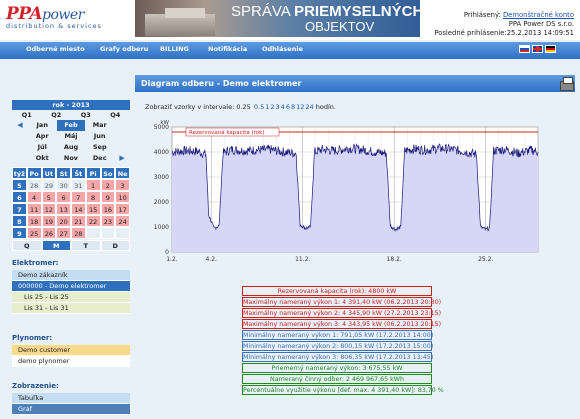 This screenshot has height=419, width=580. Describe the element at coordinates (337, 368) in the screenshot. I see `stats-row: Priemerný nameraný výkon: 3 675,55 kW` at that location.